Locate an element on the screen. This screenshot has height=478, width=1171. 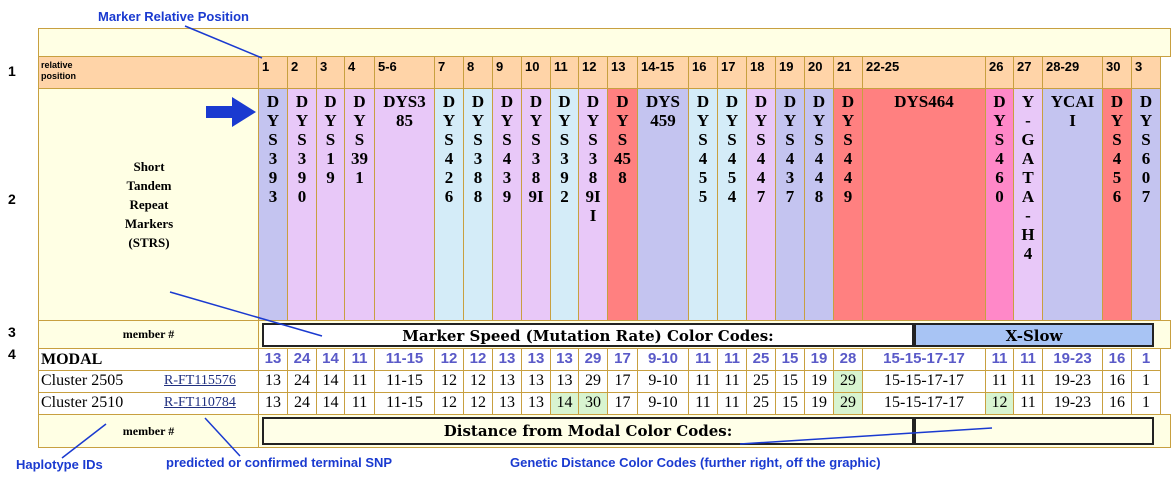
snp-link: R-FT110784 is located at coordinates (200, 402).